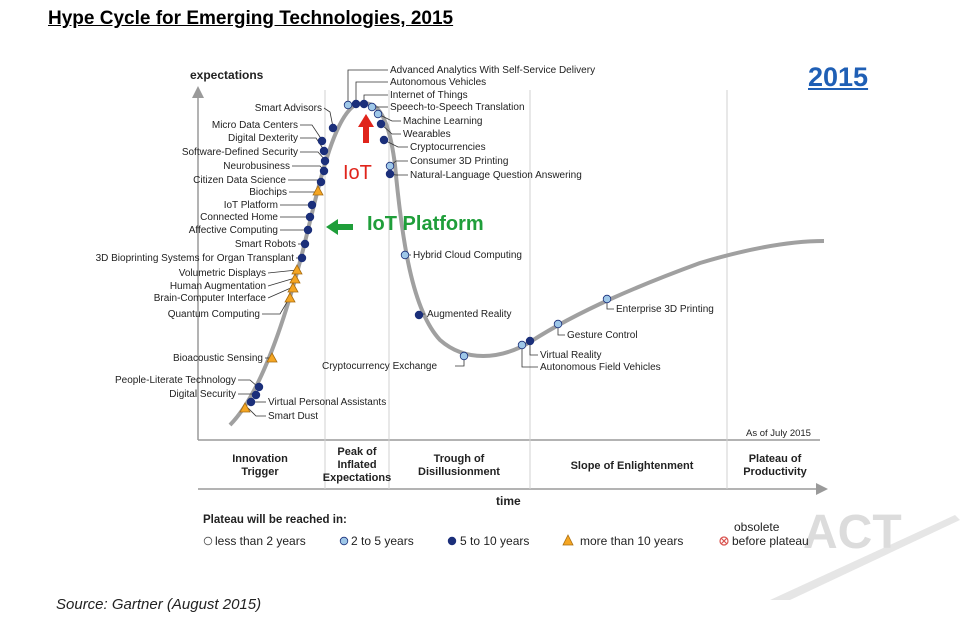  I want to click on tech-label: Gesture Control, so click(602, 335).